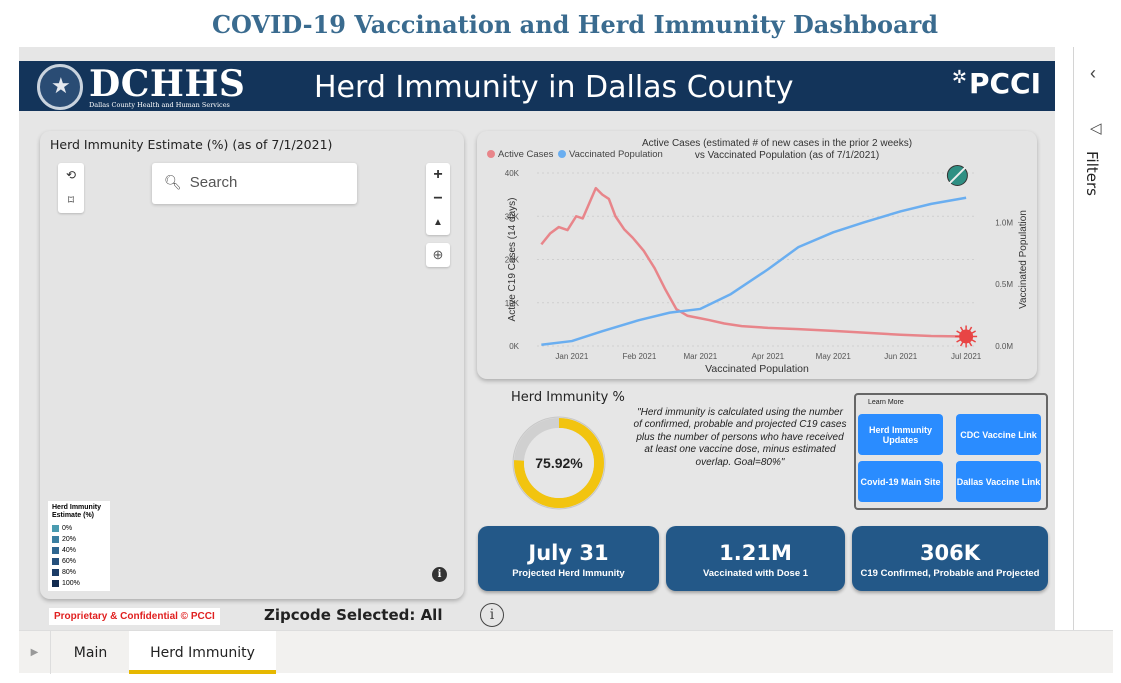 This screenshot has height=683, width=1121. What do you see at coordinates (998, 481) in the screenshot?
I see `dallas-vaccine-link-button: Dallas Vaccine Link` at bounding box center [998, 481].